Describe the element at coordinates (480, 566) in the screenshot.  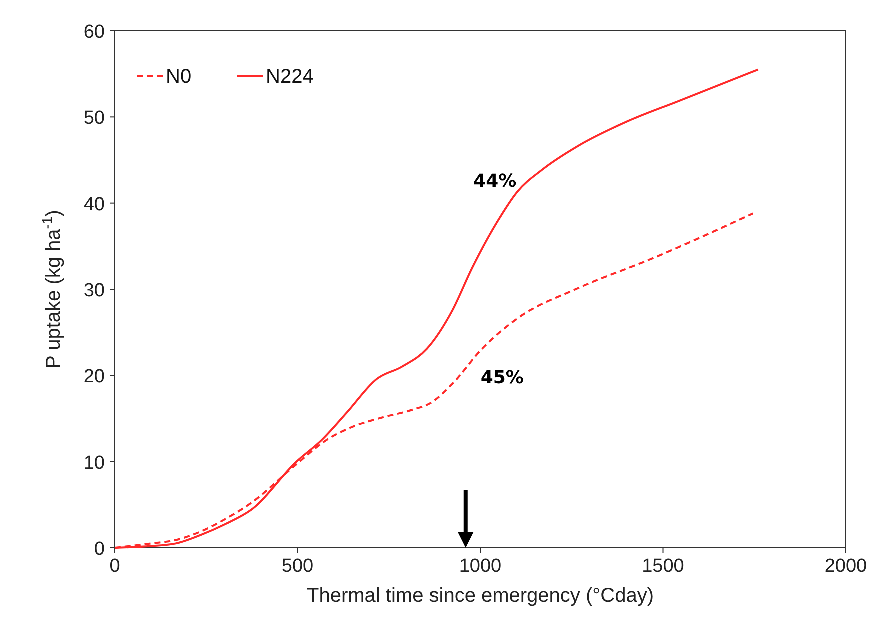
I see `x-tick-label: 1000` at that location.